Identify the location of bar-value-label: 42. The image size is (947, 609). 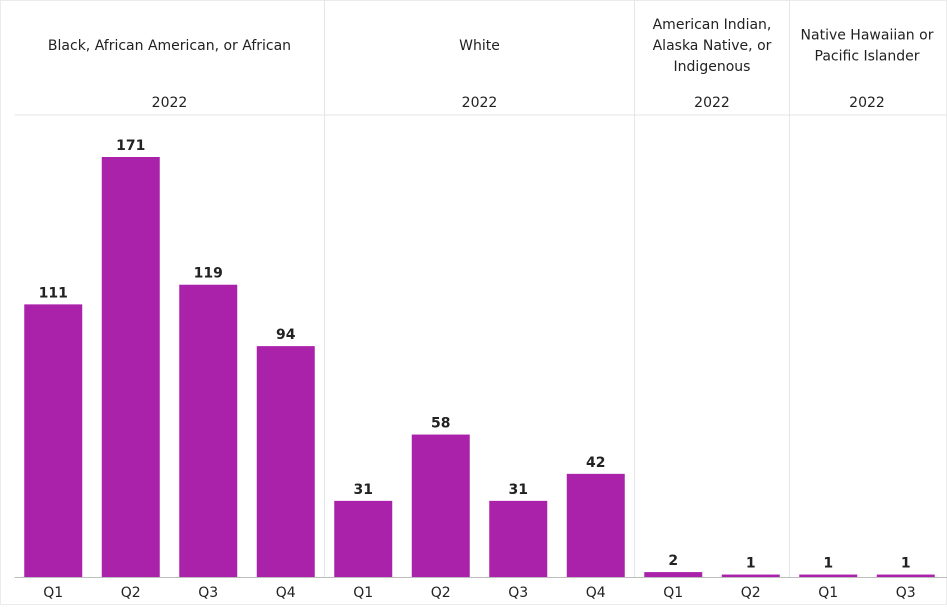
(595, 463).